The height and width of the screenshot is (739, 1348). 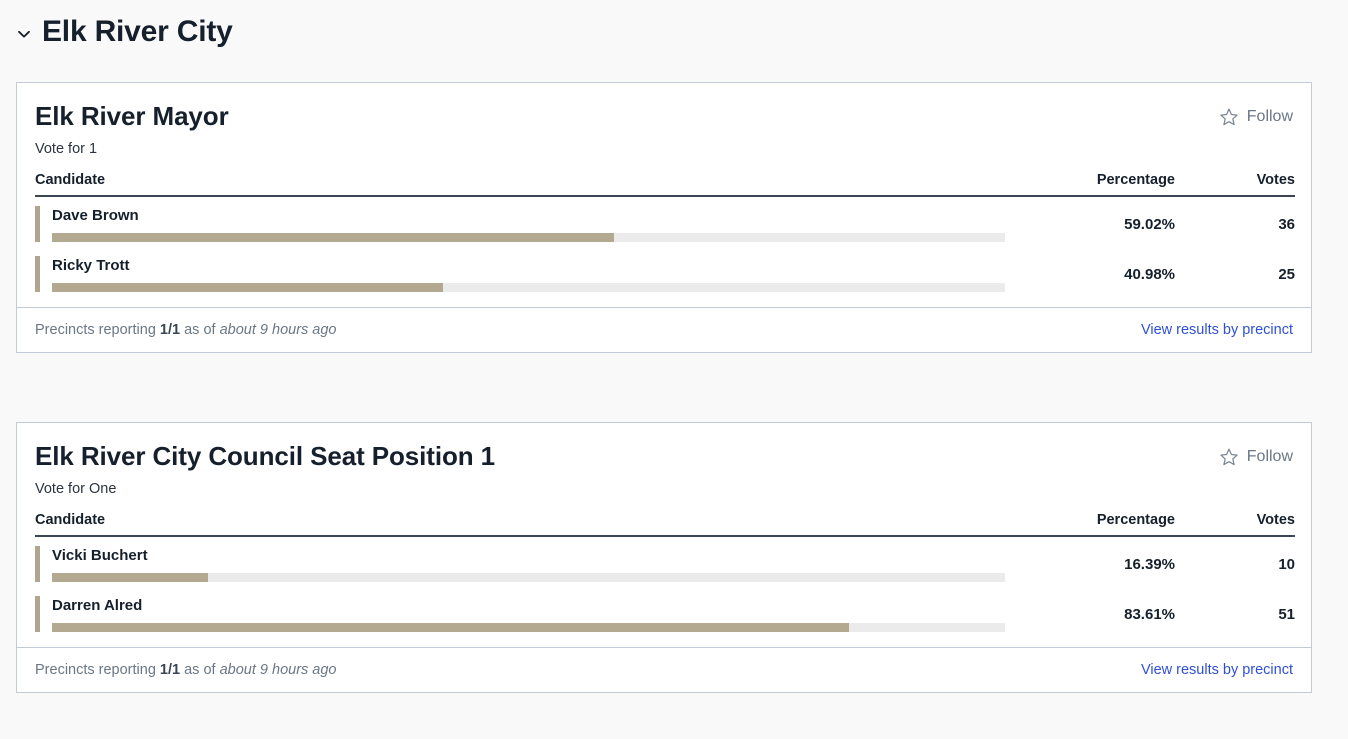 What do you see at coordinates (91, 265) in the screenshot?
I see `candidate-name: Ricky Trott` at bounding box center [91, 265].